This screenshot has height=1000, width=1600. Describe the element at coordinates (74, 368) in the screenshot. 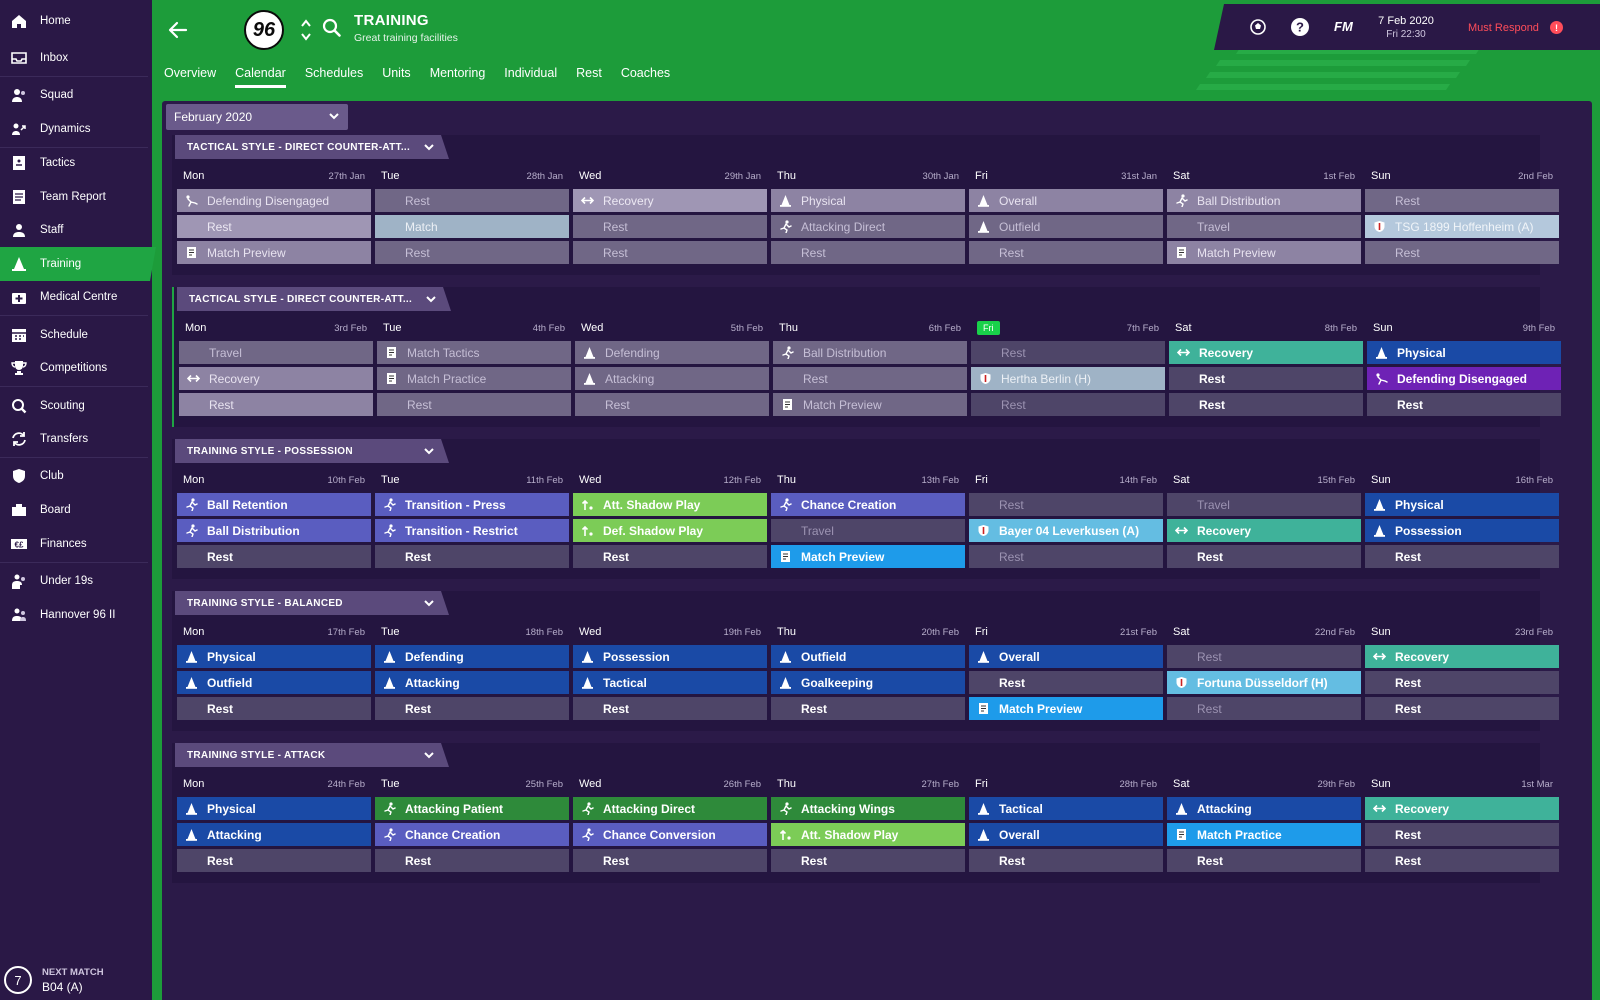

I see `sidebar-item-competitions: Competitions` at that location.